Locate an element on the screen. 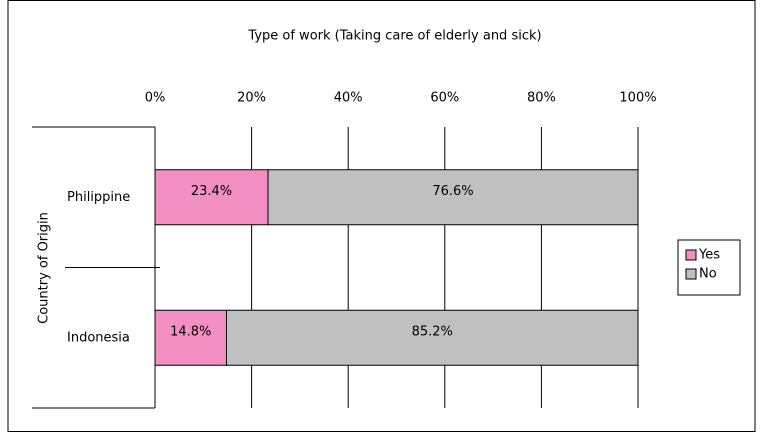  x-tick-label: 60% is located at coordinates (444, 98).